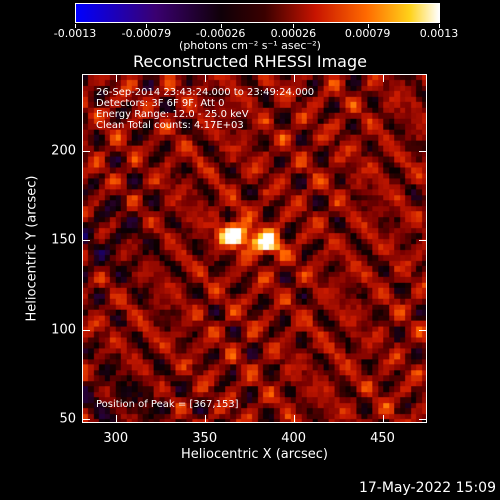 The height and width of the screenshot is (500, 500). Describe the element at coordinates (32, 248) in the screenshot. I see `y-axis-label: Heliocentric Y (arcsec)` at that location.